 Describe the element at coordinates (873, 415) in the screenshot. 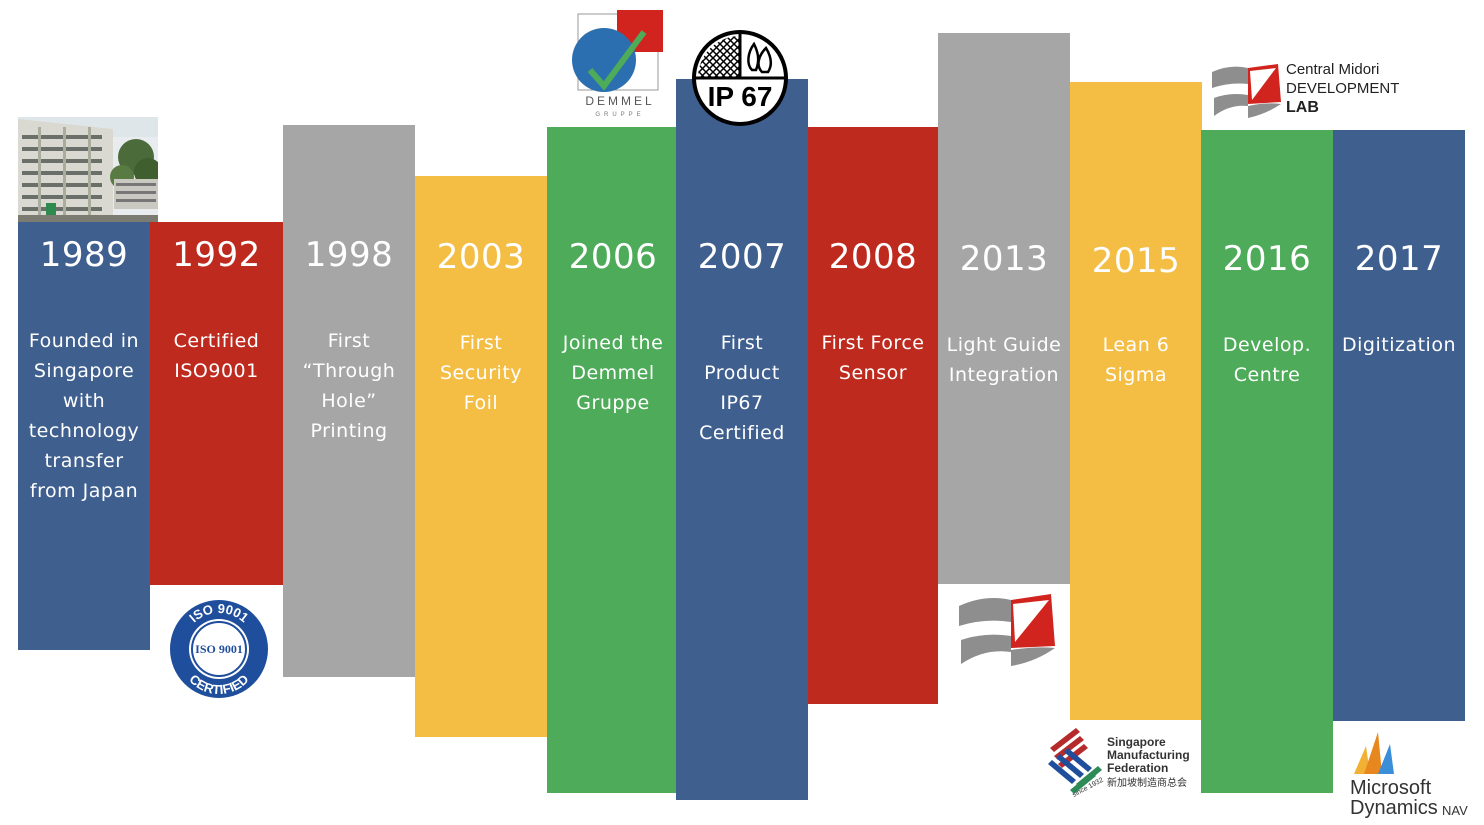

I see `timeline-column-2008: 2008 First Force Sensor` at that location.